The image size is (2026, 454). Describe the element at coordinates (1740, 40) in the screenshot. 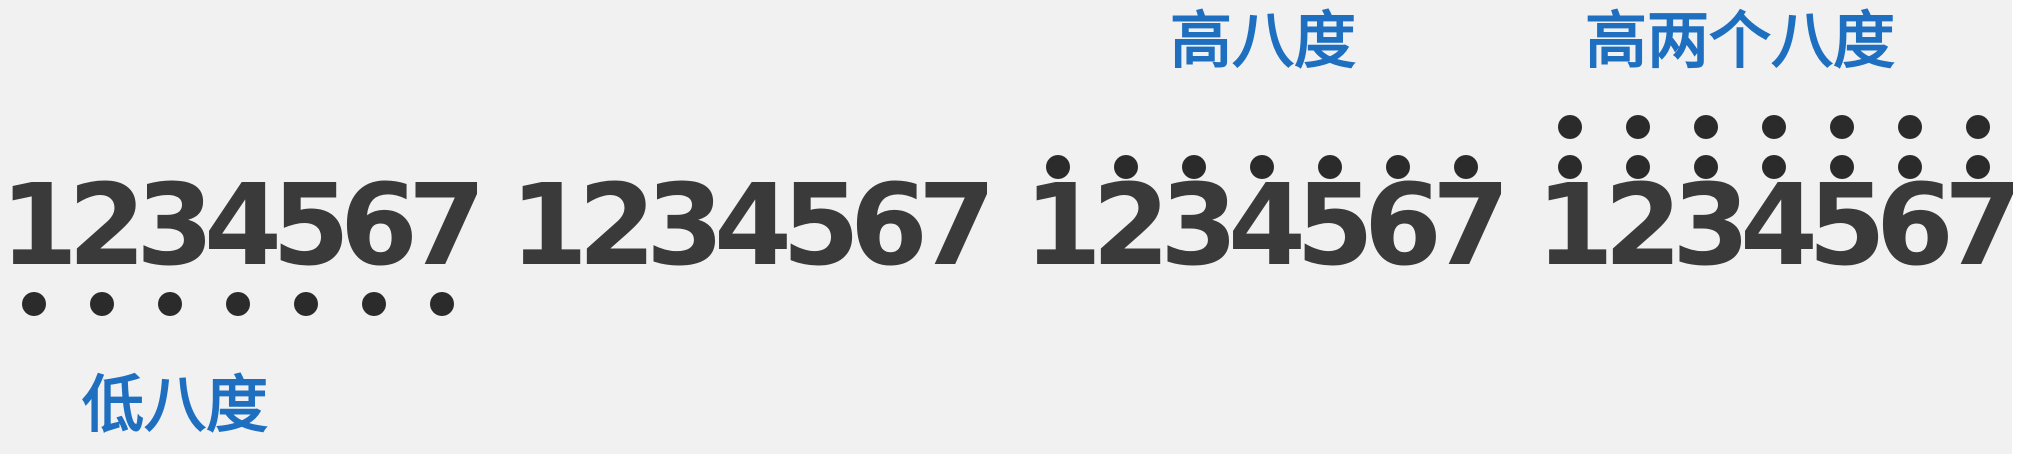

I see `label-two-octaves-high: 高两个八度` at that location.